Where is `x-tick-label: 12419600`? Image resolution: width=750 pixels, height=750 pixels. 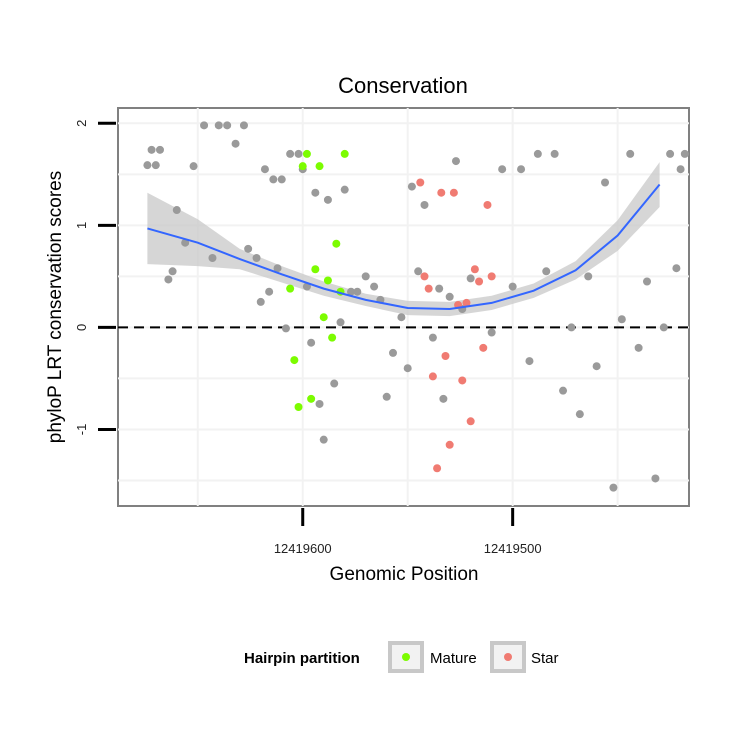
x-tick-label: 12419600 is located at coordinates (303, 548).